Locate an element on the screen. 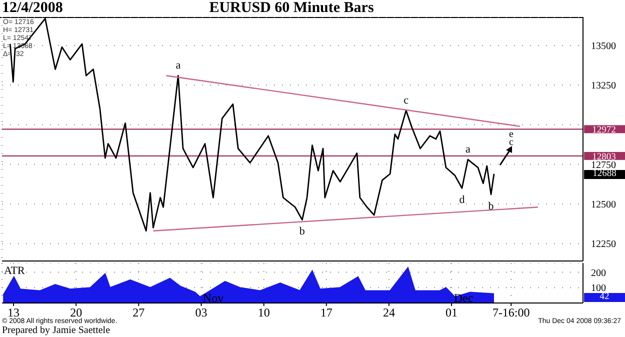 This screenshot has height=337, width=625. x-tick-label: 17 is located at coordinates (326, 313).